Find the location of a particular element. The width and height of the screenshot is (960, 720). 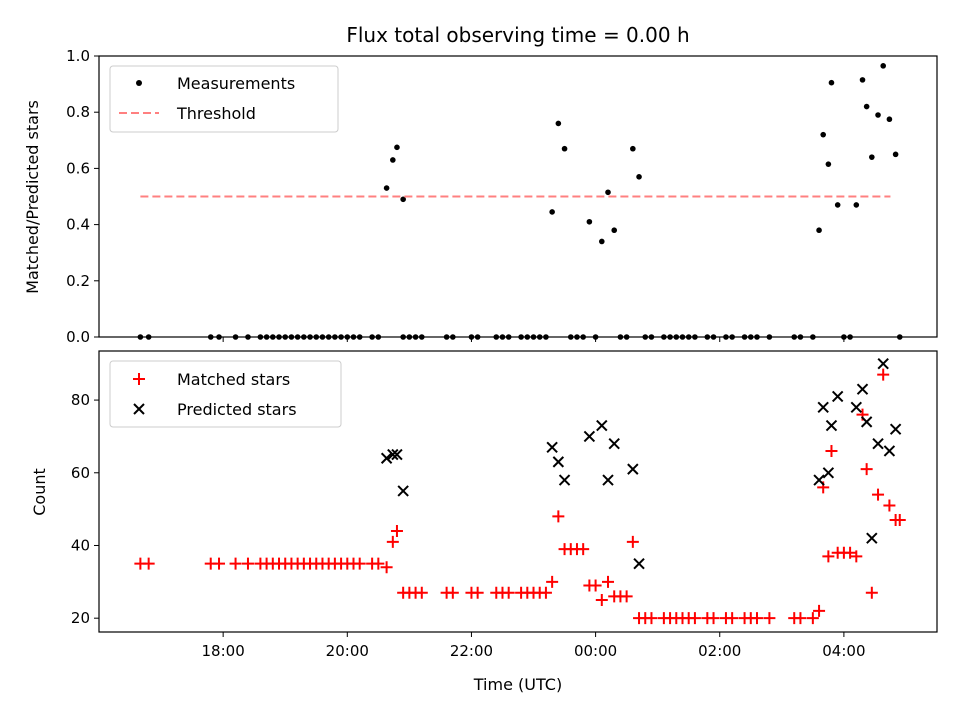

y-tick-label: 1.0 is located at coordinates (78, 56).